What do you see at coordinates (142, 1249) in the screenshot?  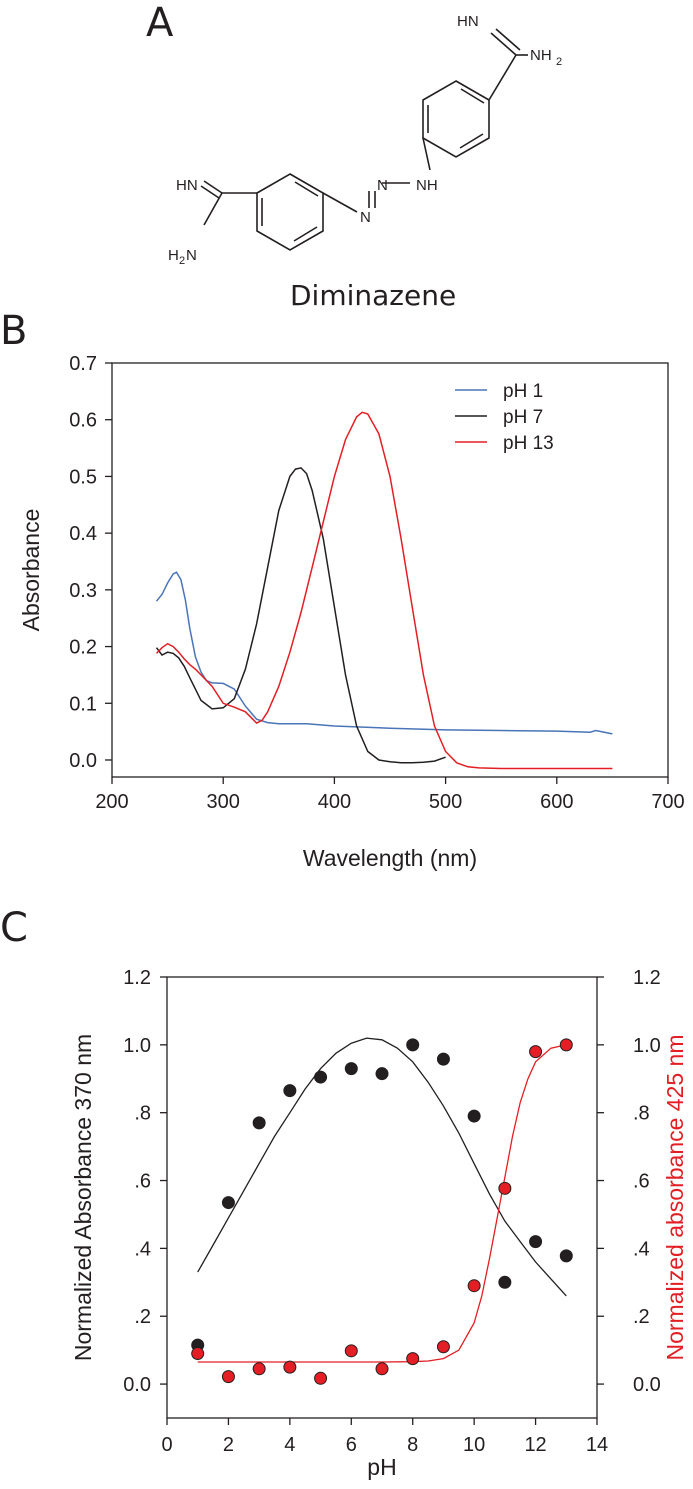 I see `y-tick-label: .4` at bounding box center [142, 1249].